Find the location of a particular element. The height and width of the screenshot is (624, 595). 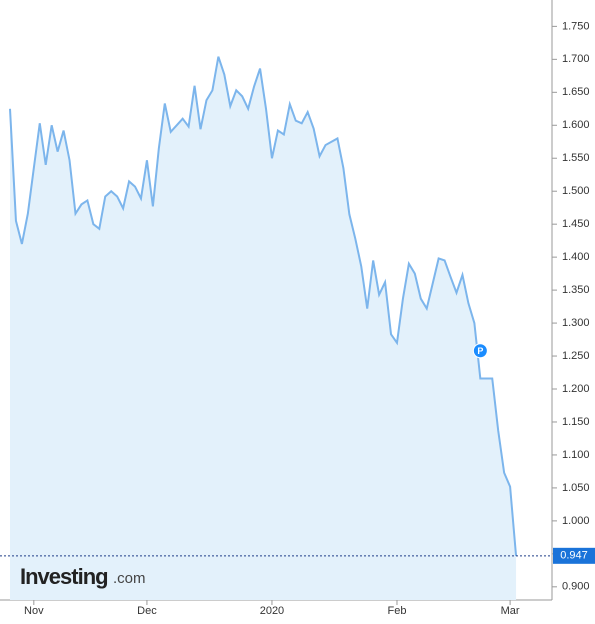

last-value-label: 0.947 is located at coordinates (574, 556).